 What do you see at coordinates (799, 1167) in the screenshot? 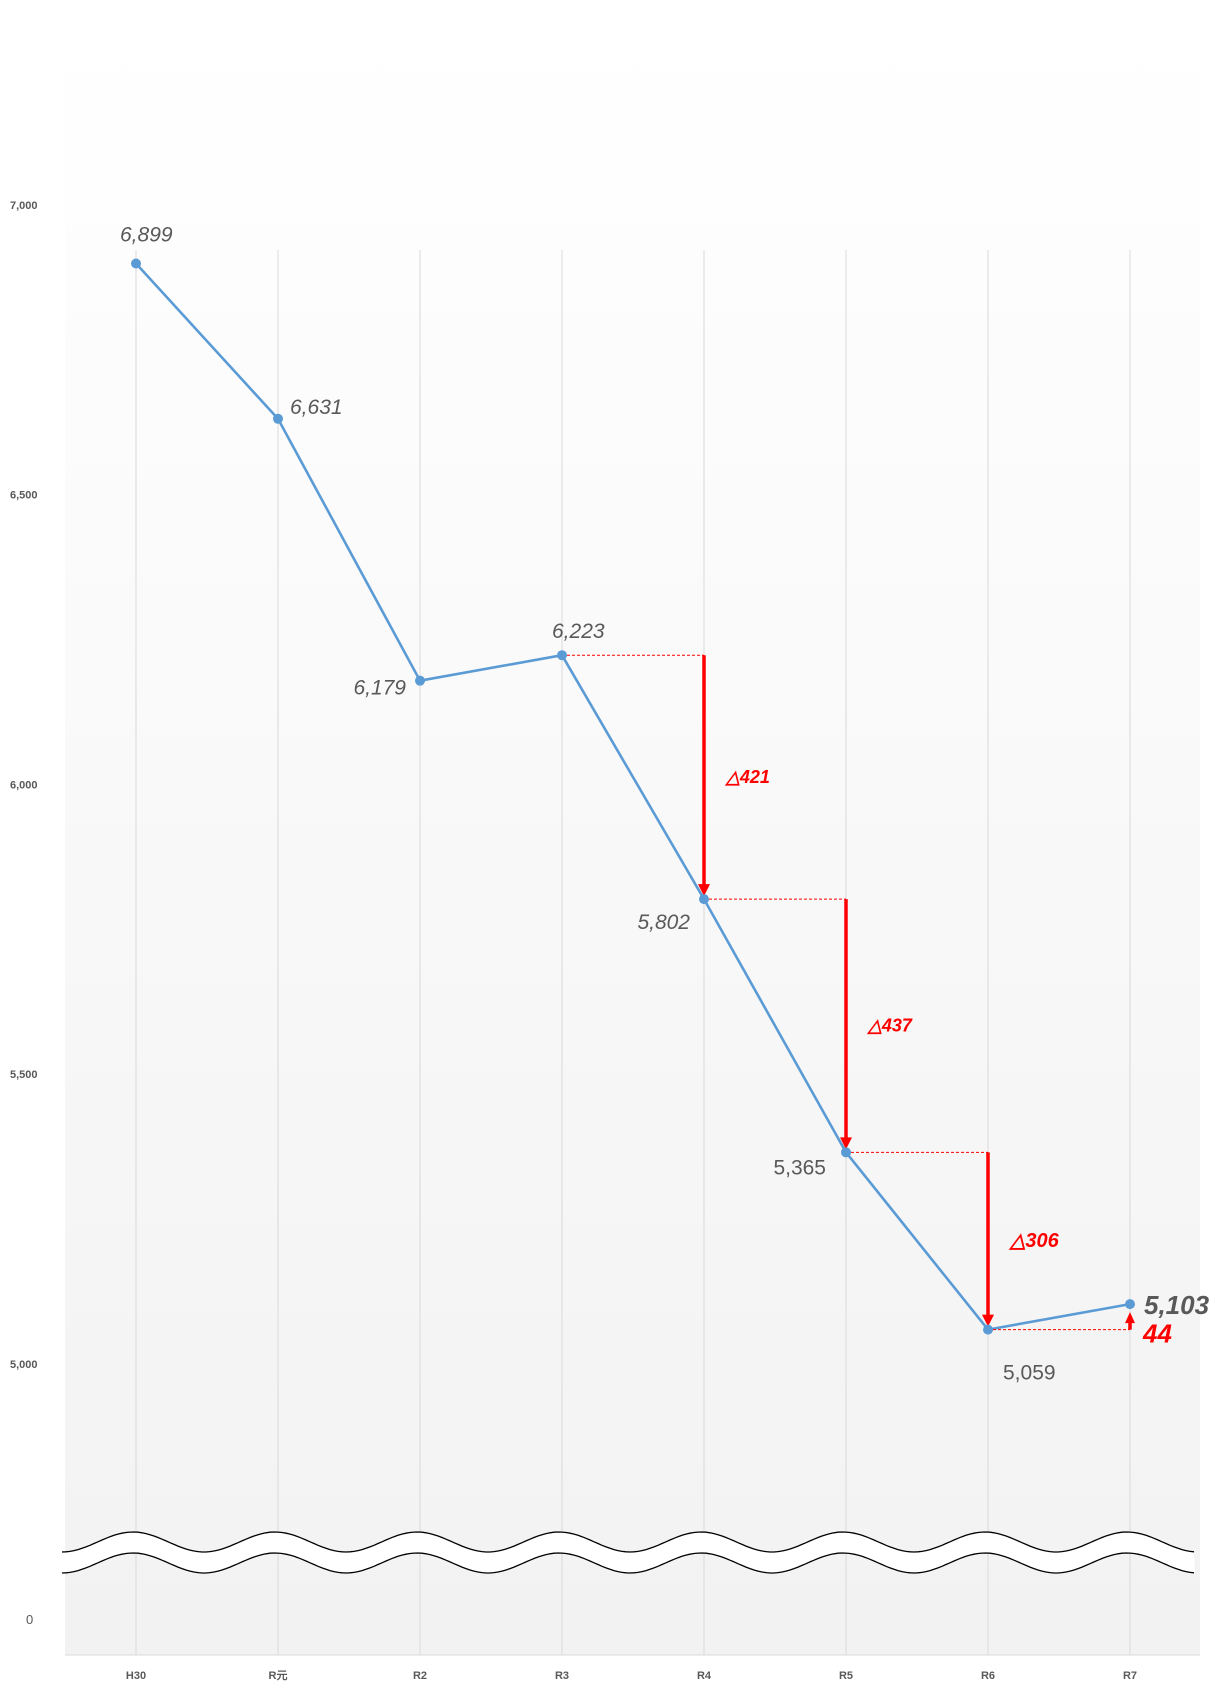
I see `data-label-R5: 5,365` at bounding box center [799, 1167].